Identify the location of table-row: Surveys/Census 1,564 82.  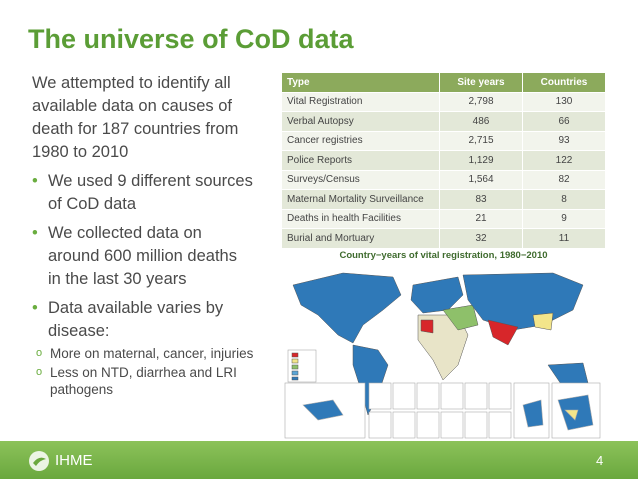
(443, 179).